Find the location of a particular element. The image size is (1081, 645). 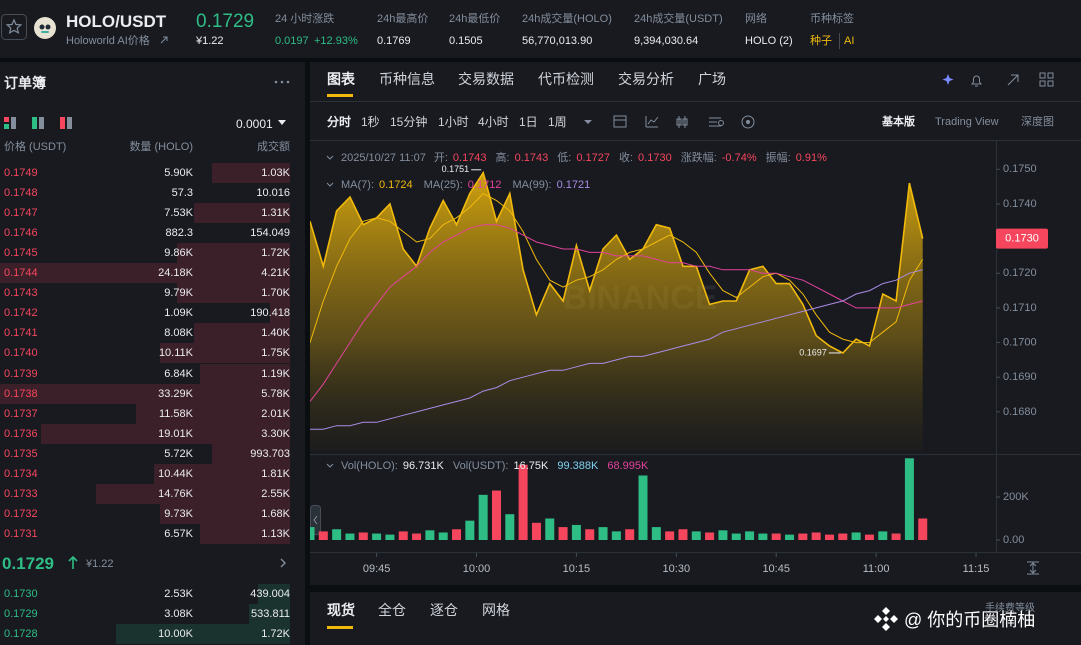

total: 993.703 is located at coordinates (270, 453).